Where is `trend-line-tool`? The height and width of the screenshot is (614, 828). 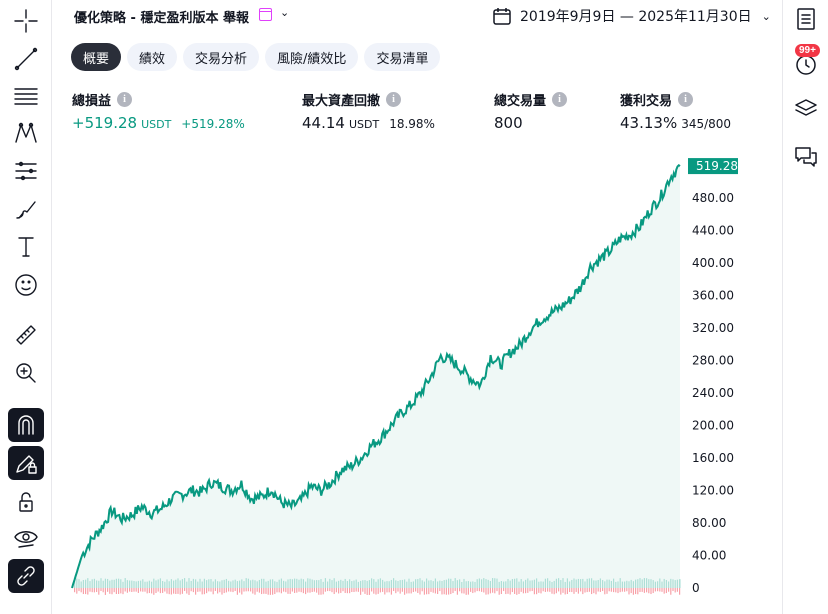
trend-line-tool is located at coordinates (26, 59).